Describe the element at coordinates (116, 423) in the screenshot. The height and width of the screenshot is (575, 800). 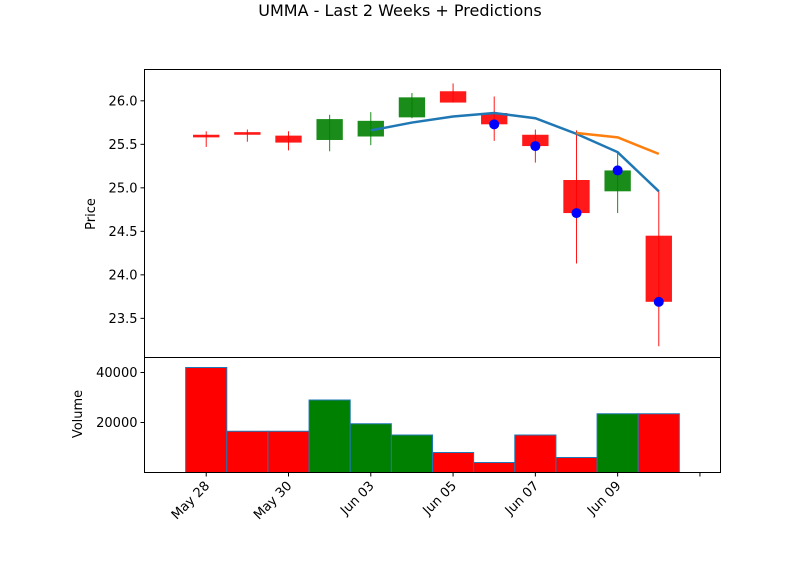
I see `volume-tick-label: 20000` at that location.